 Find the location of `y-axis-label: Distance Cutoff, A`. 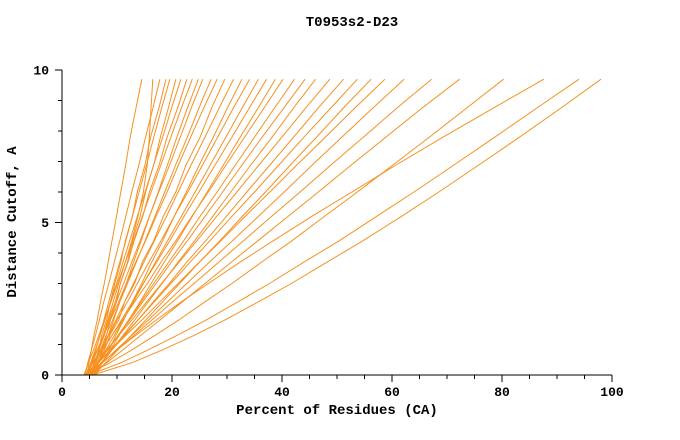

y-axis-label: Distance Cutoff, A is located at coordinates (13, 222).